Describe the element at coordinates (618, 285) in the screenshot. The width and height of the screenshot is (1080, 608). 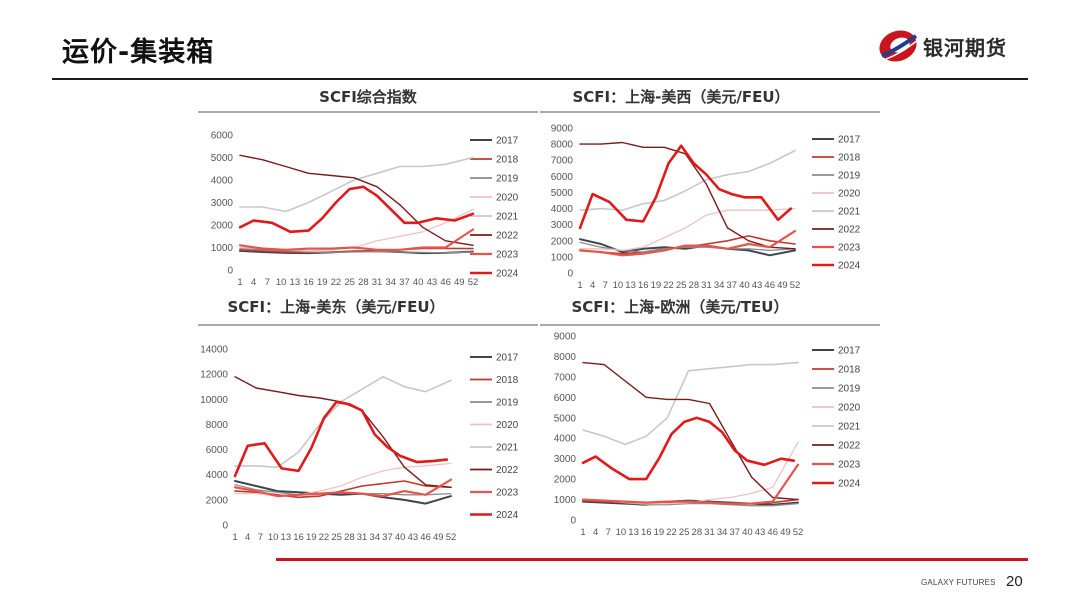
I see `x-tick-label: 10` at that location.